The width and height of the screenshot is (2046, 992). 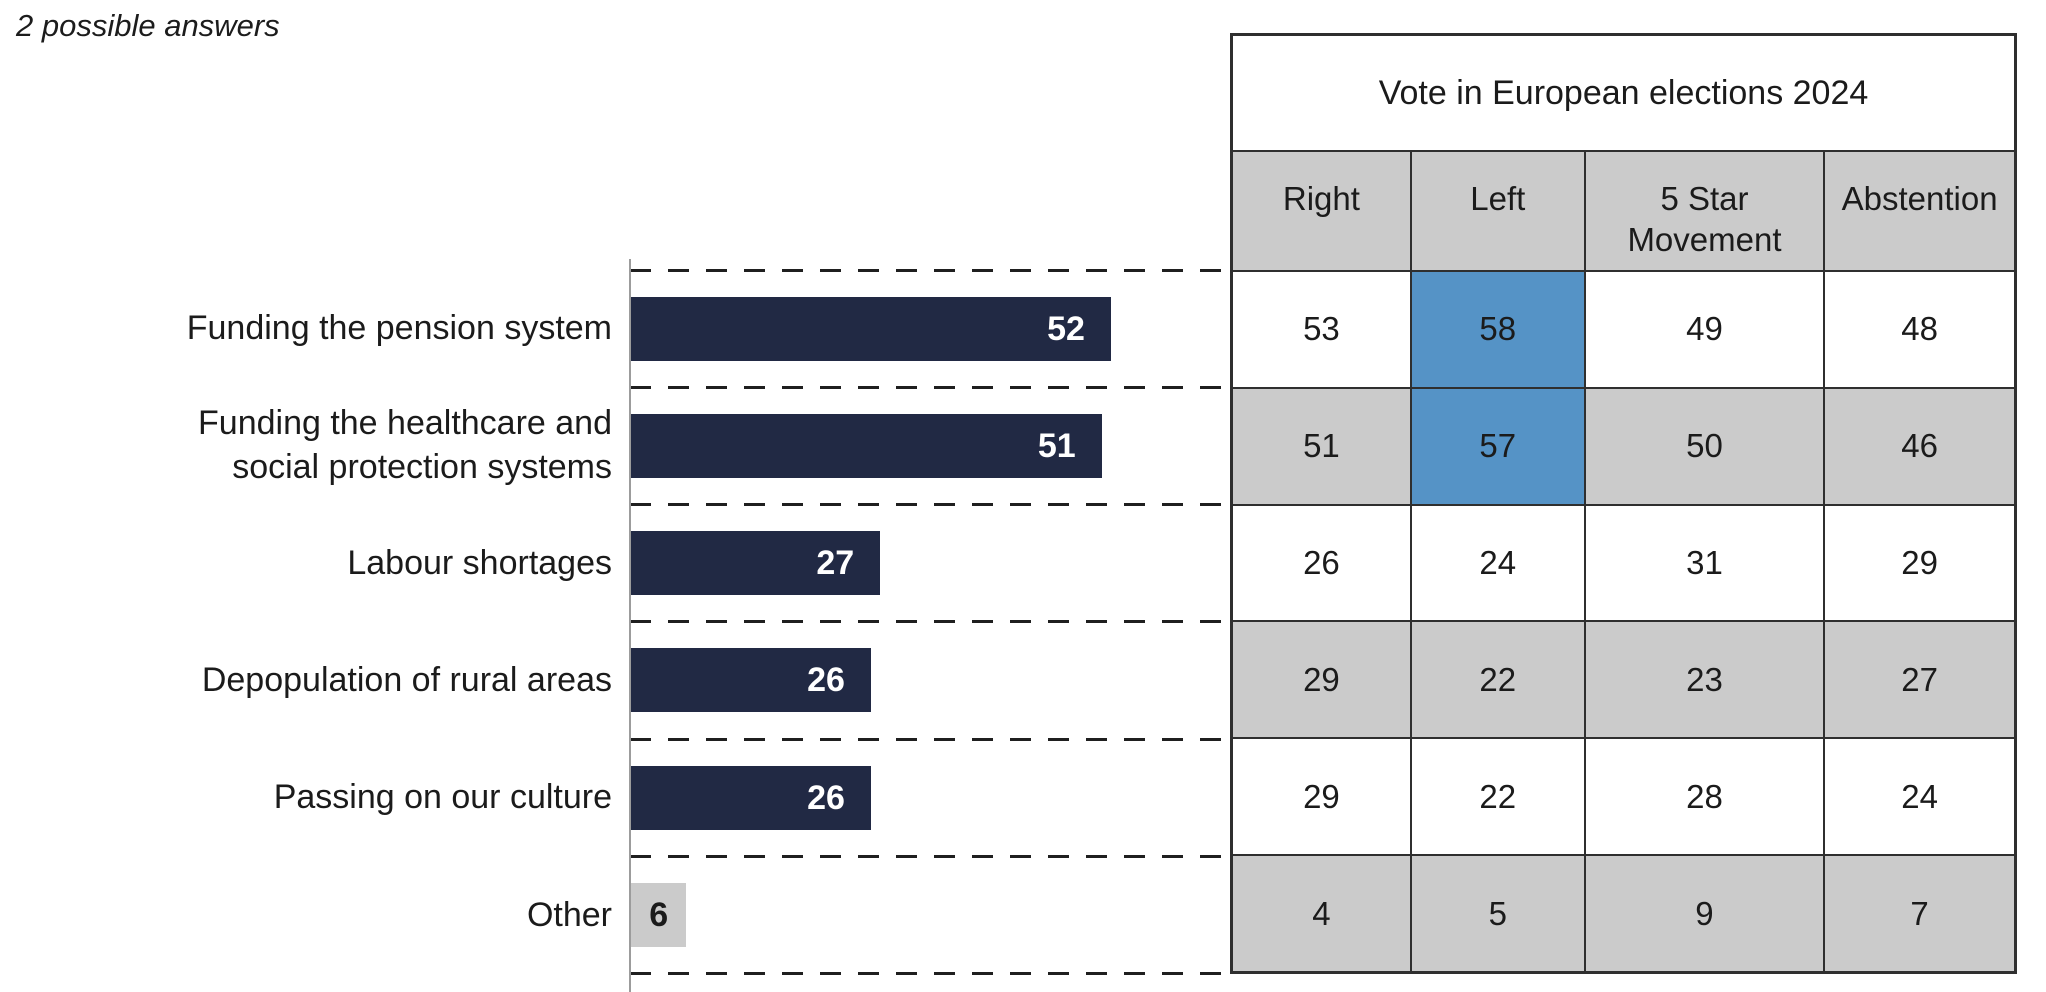 What do you see at coordinates (615, 915) in the screenshot?
I see `category-band: Other 6` at bounding box center [615, 915].